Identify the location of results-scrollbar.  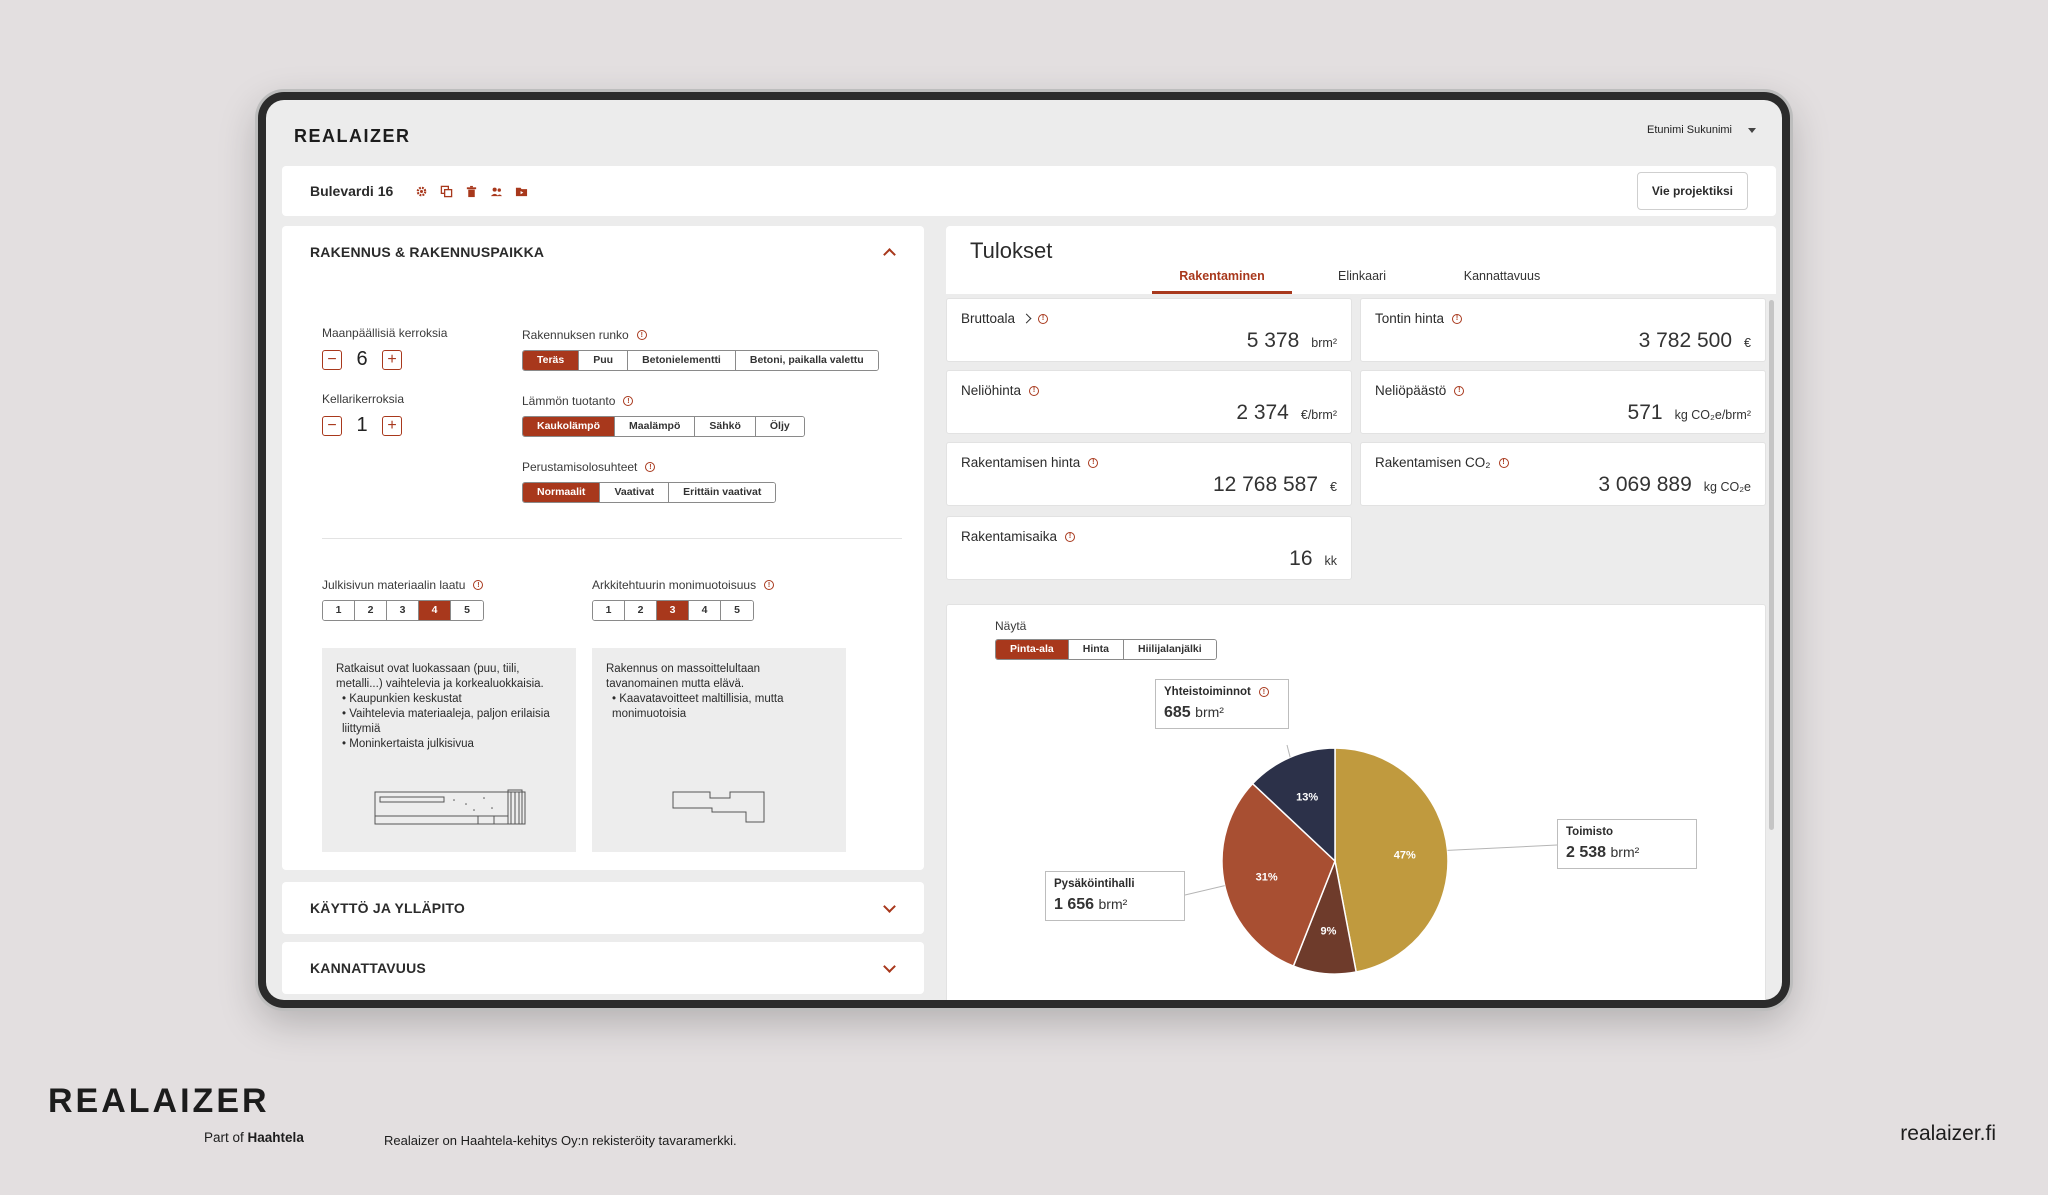
(1772, 648).